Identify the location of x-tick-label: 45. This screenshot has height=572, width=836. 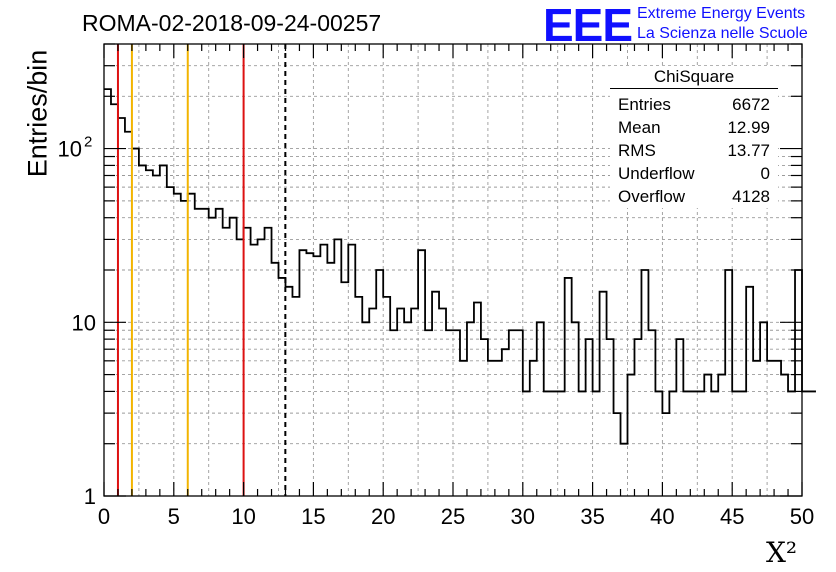
(732, 516).